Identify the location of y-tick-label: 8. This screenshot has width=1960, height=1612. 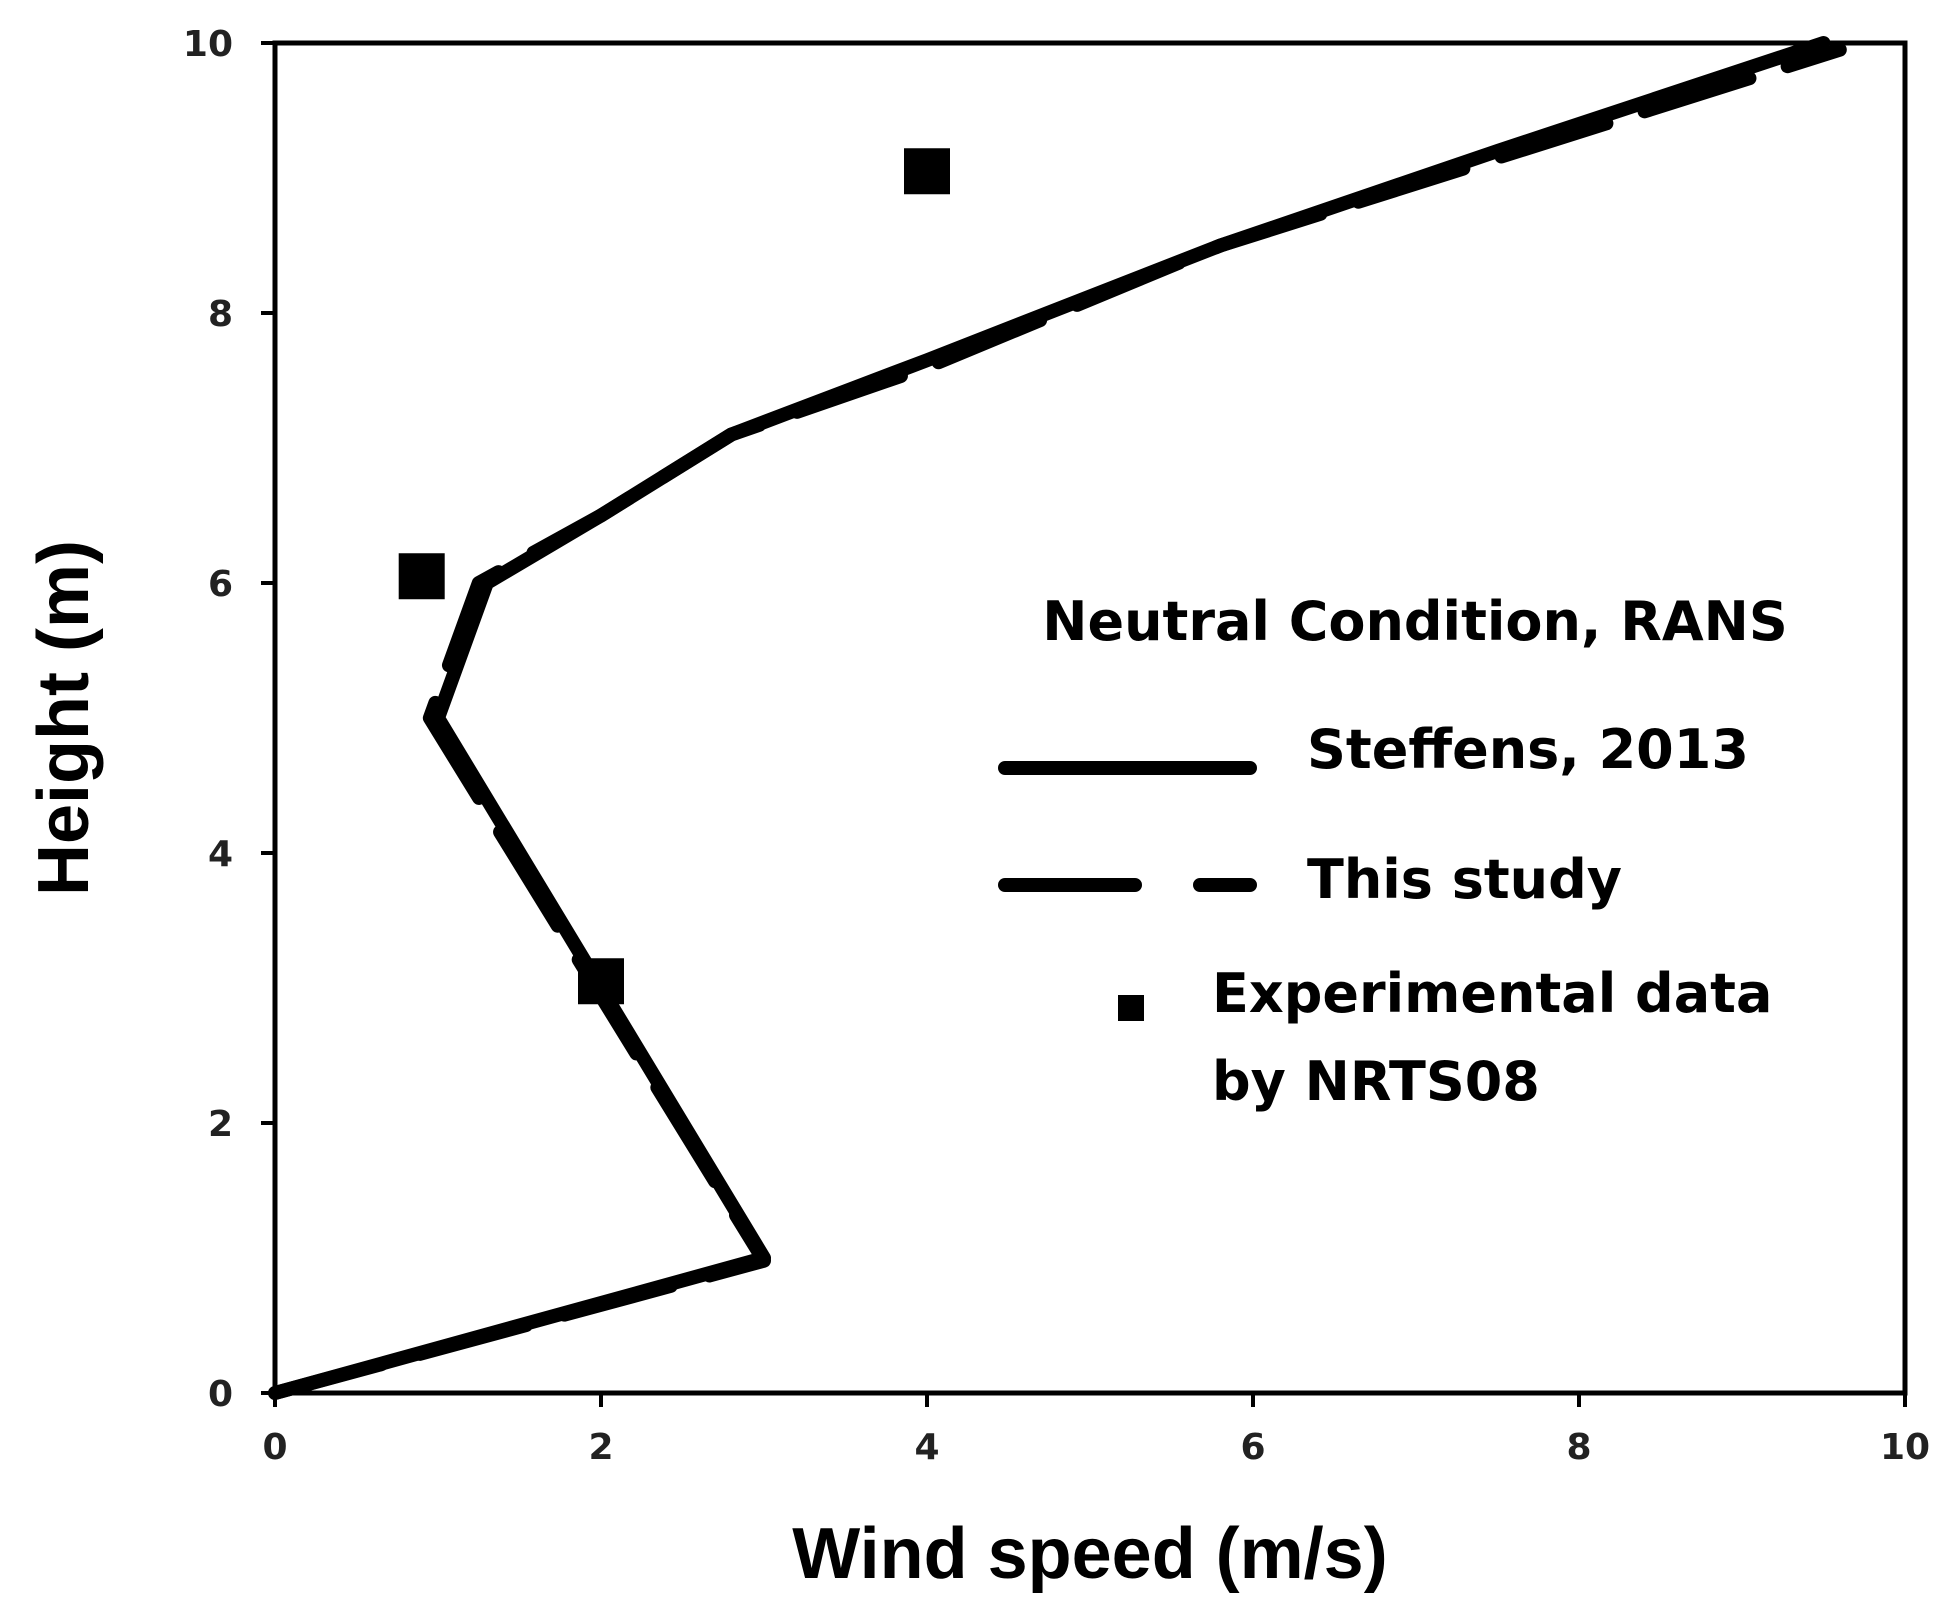
(220, 314).